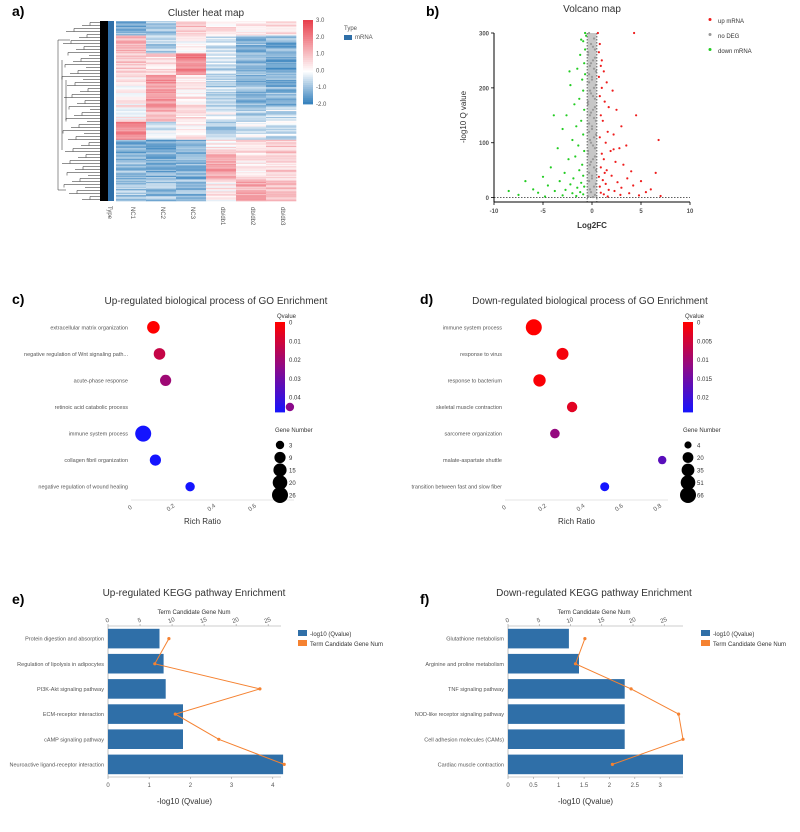  Describe the element at coordinates (364, 38) in the screenshot. I see `heatmap-legend-entry: mRNA` at that location.